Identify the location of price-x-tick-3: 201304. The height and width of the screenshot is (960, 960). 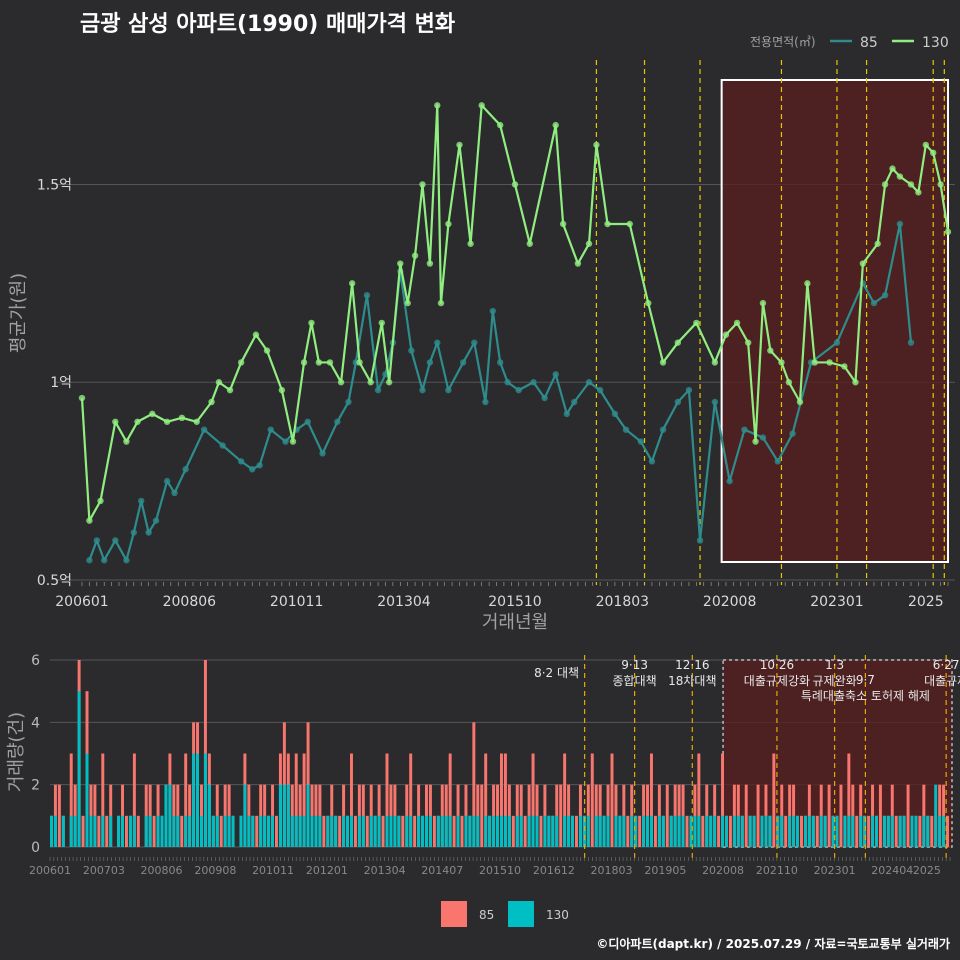
(404, 602).